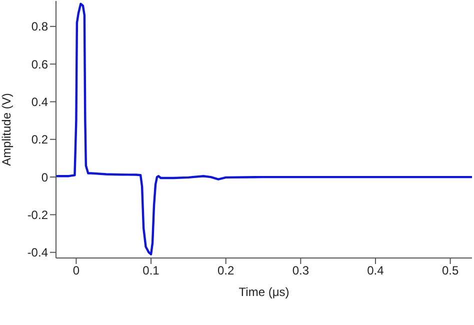  Describe the element at coordinates (264, 292) in the screenshot. I see `x-axis-title: Time (μs)` at that location.